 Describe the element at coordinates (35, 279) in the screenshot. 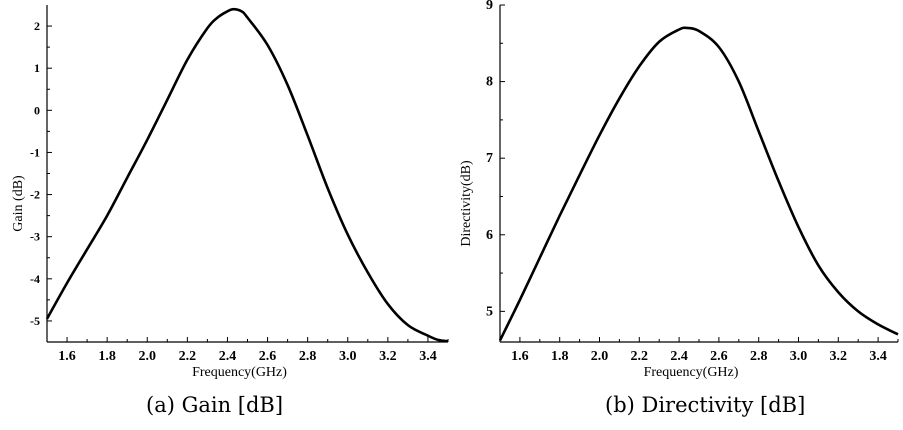

I see `y-tick-label: -4` at that location.